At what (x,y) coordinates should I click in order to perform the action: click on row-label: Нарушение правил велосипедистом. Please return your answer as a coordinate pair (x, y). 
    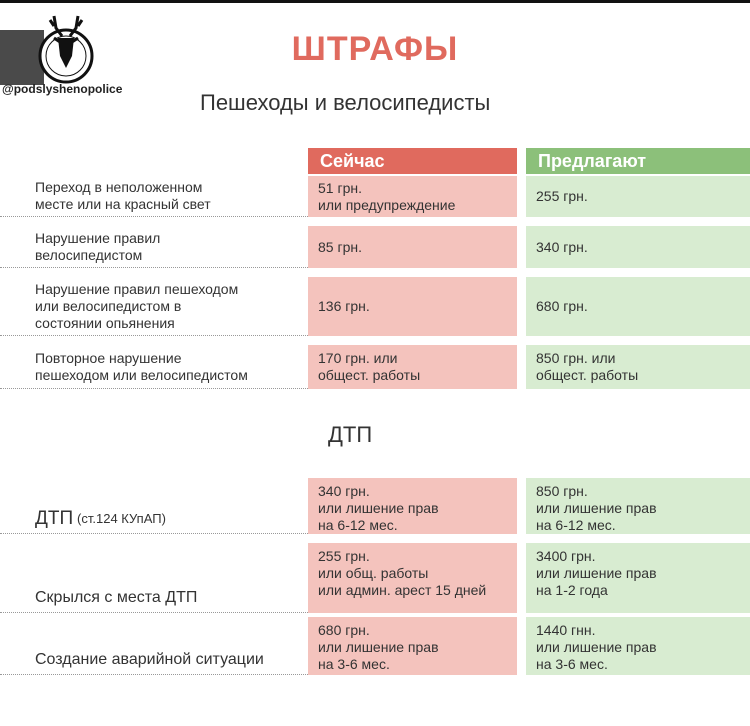
    Looking at the image, I should click on (154, 247).